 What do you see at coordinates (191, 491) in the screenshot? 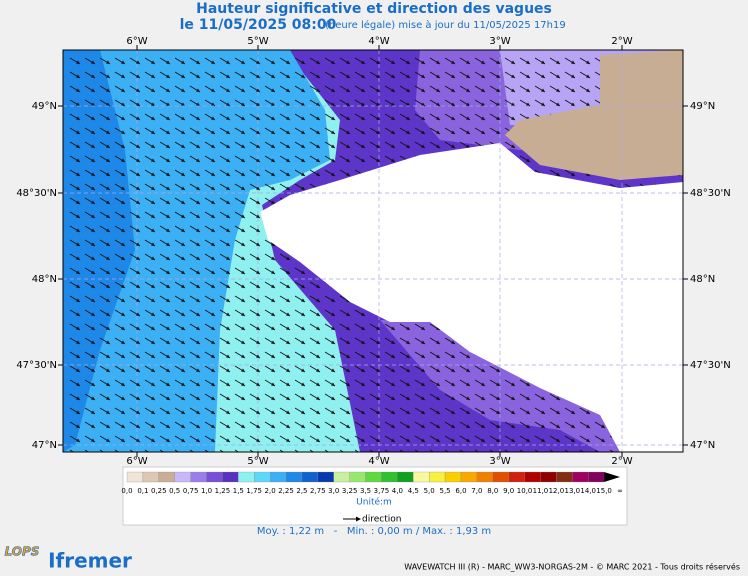
I see `color-label: 0,75` at bounding box center [191, 491].